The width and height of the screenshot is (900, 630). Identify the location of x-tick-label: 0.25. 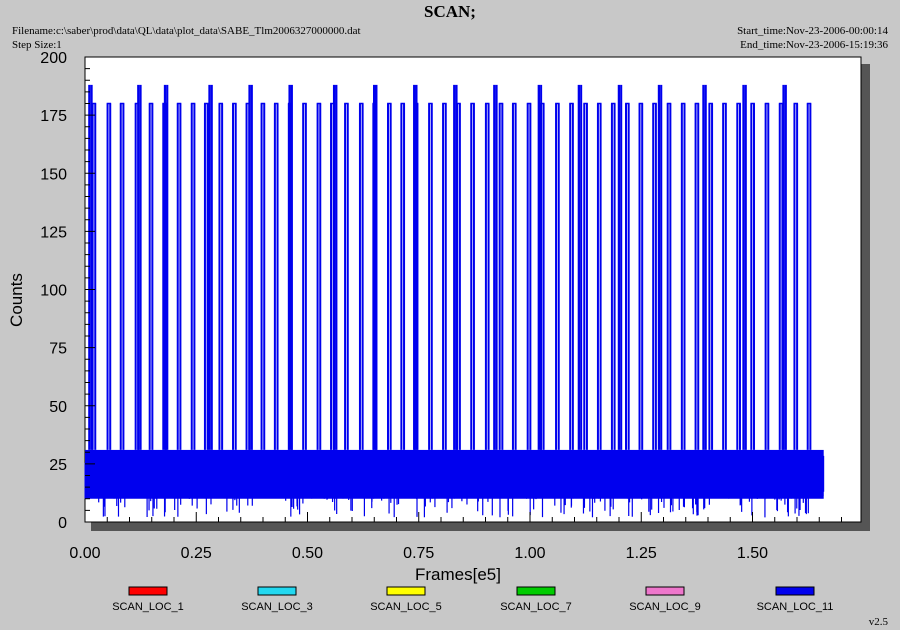
(196, 553).